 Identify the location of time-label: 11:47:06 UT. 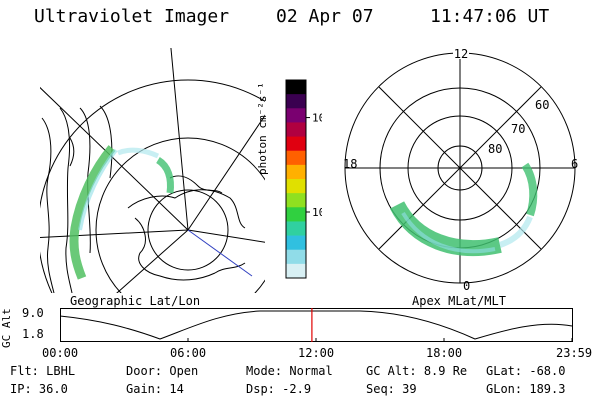
(490, 16).